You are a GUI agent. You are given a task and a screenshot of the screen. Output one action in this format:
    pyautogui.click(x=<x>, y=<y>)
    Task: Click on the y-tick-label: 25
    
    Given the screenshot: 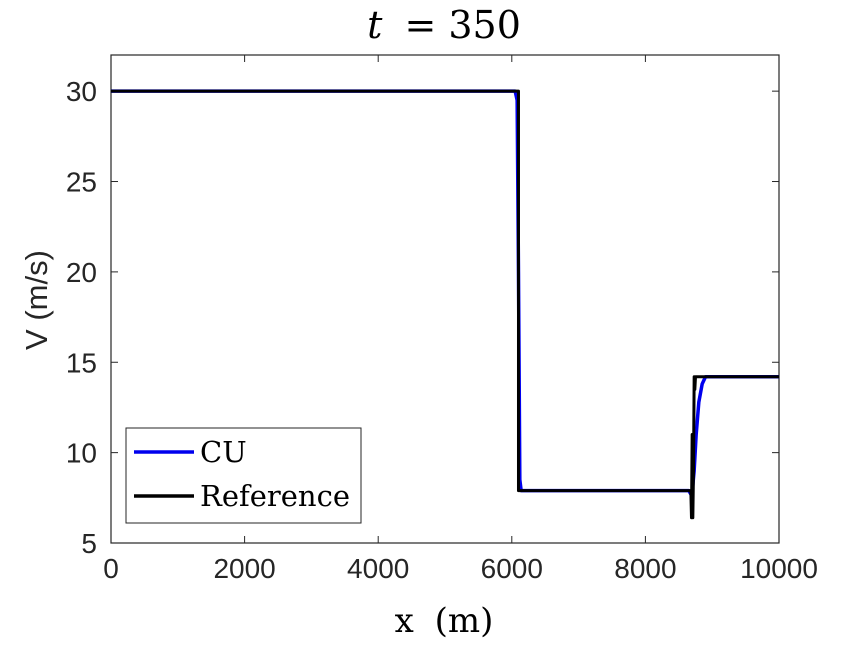 What is the action you would take?
    pyautogui.click(x=81, y=182)
    